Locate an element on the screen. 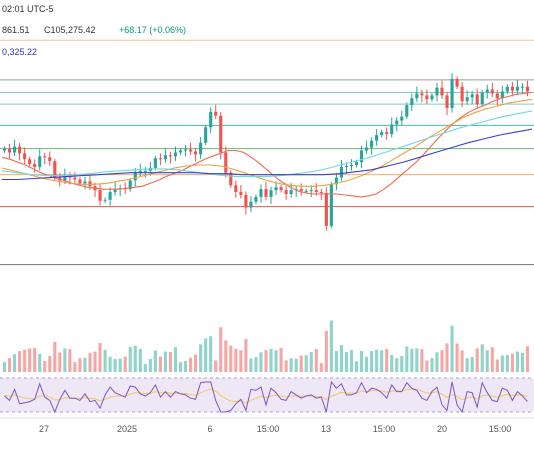 This screenshot has width=534, height=462. x-axis: 27 2025 6 15:00 13 15:00 20 15:00 is located at coordinates (267, 425).